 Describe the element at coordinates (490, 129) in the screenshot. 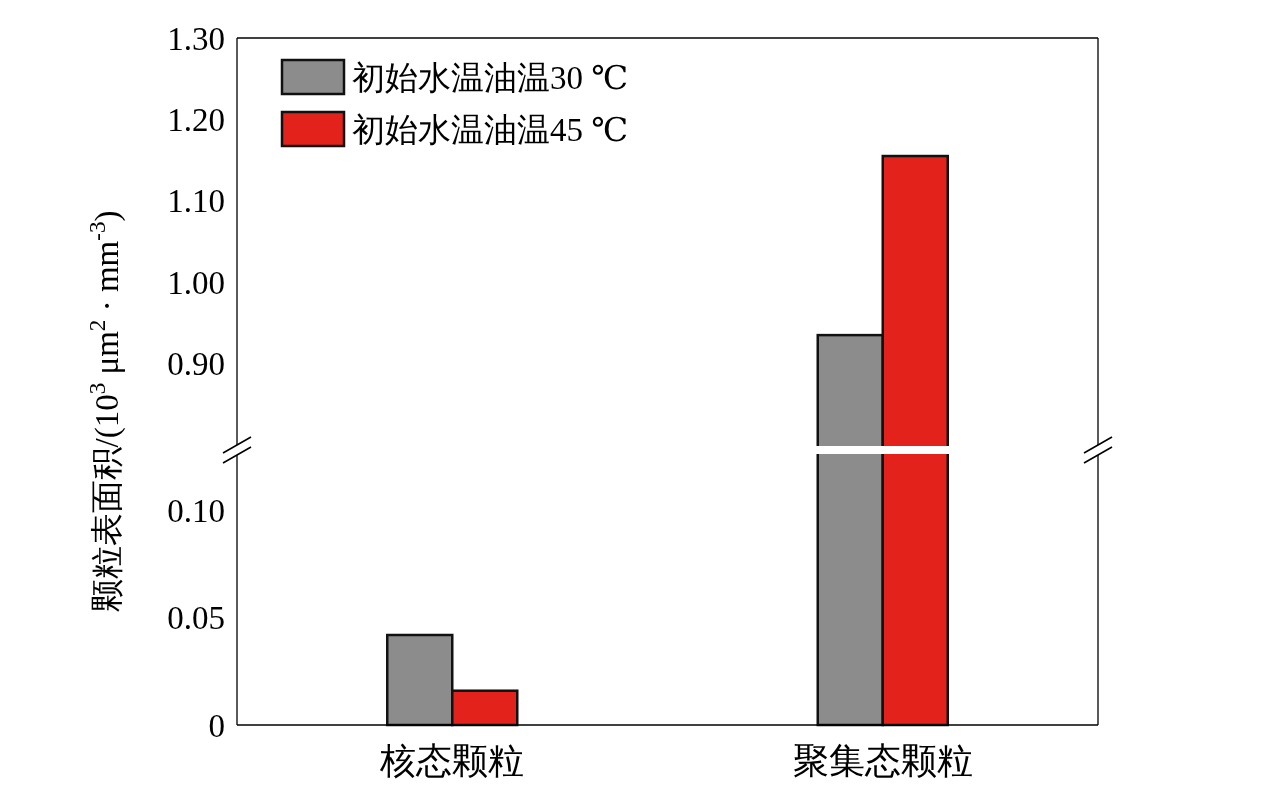

I see `legend-label: 初始水温油温45 ℃` at that location.